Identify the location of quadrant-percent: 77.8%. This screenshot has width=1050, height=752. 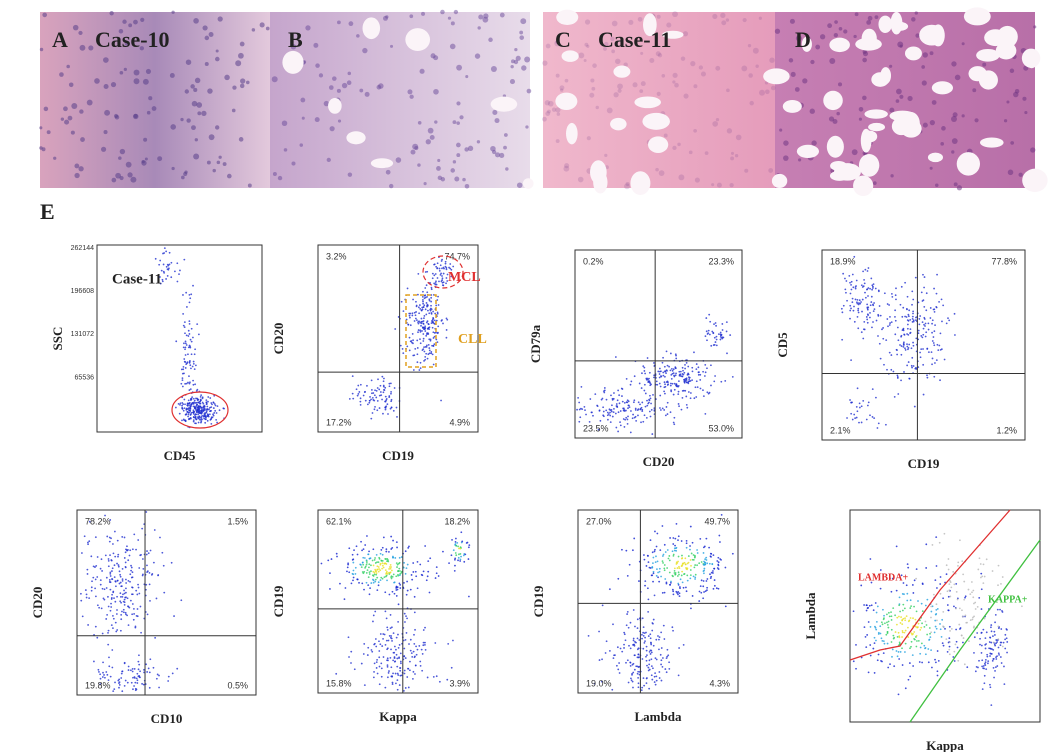
(1004, 261).